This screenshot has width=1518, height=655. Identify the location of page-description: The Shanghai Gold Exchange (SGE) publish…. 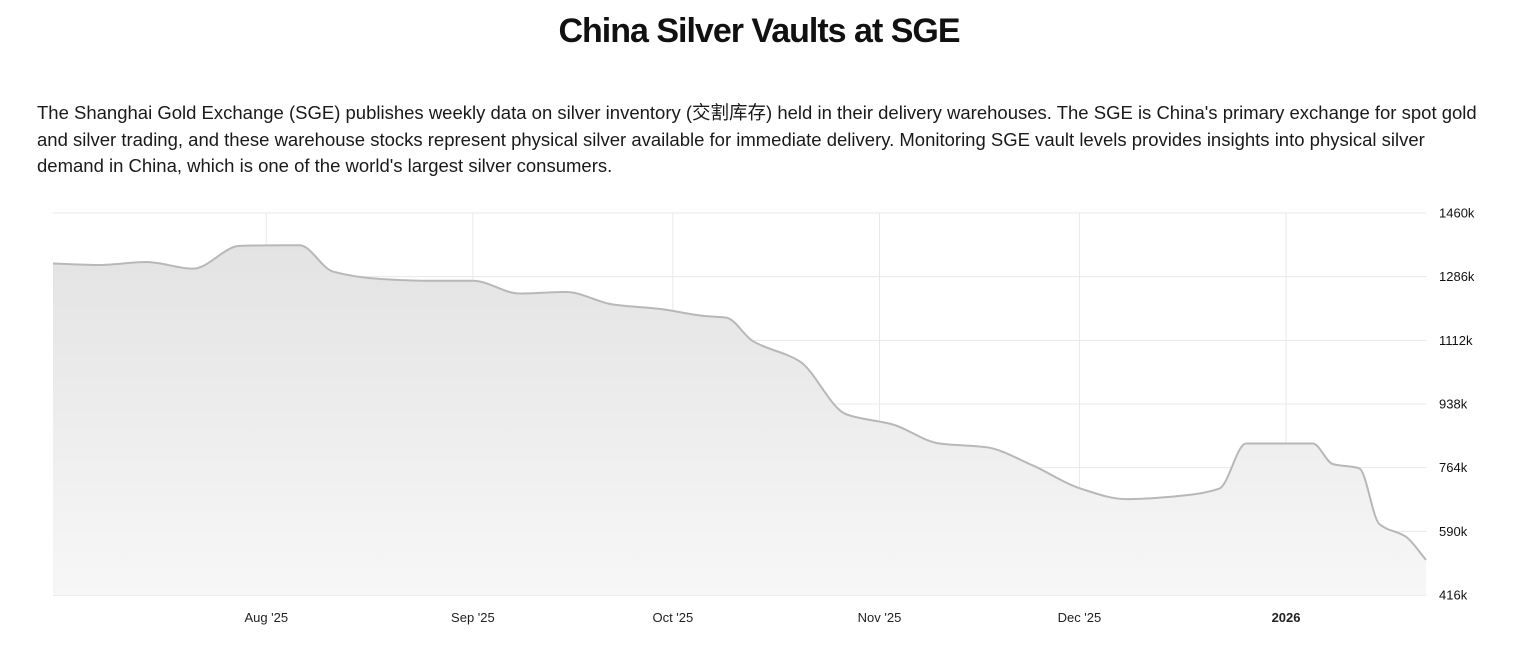
(757, 139).